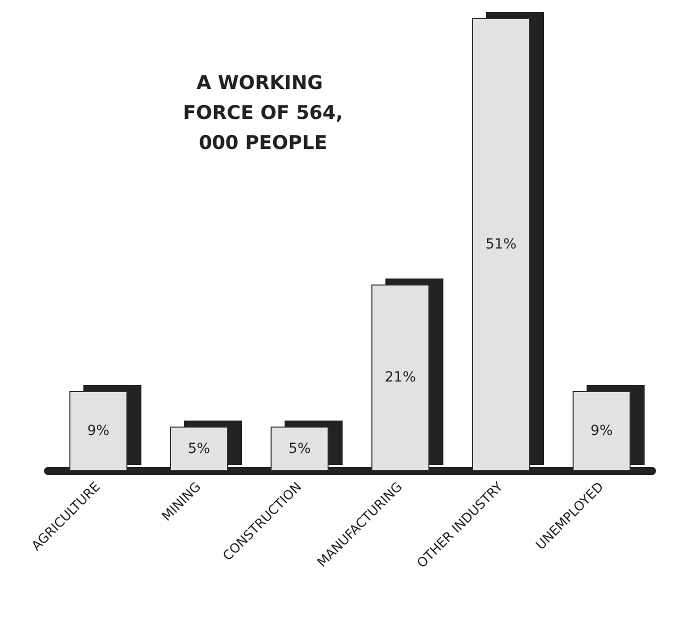  Describe the element at coordinates (263, 113) in the screenshot. I see `text: A WORKING FORCE OF 564,000 PEOPLE` at that location.